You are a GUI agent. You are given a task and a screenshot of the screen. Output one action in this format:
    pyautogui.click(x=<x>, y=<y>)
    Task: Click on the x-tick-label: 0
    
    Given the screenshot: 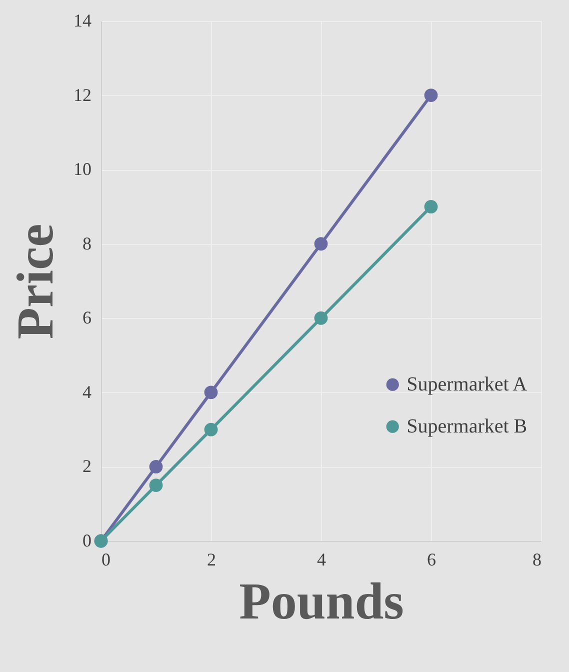 What is the action you would take?
    pyautogui.click(x=106, y=560)
    